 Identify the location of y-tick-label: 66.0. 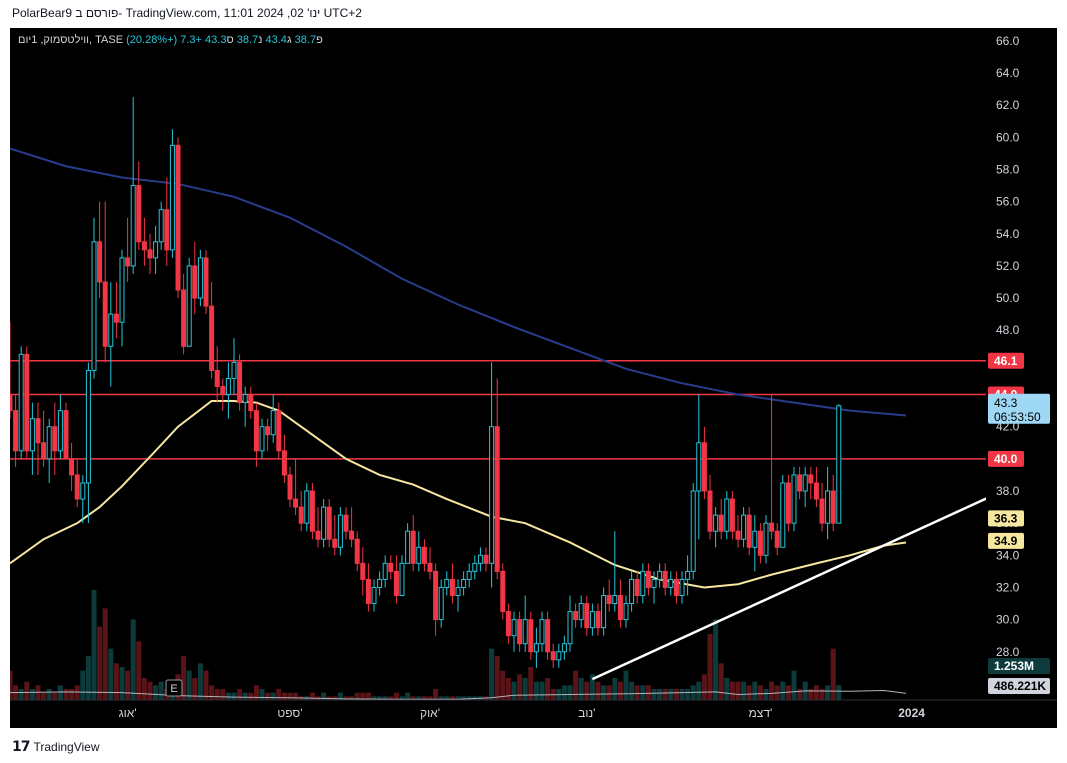
(1008, 41).